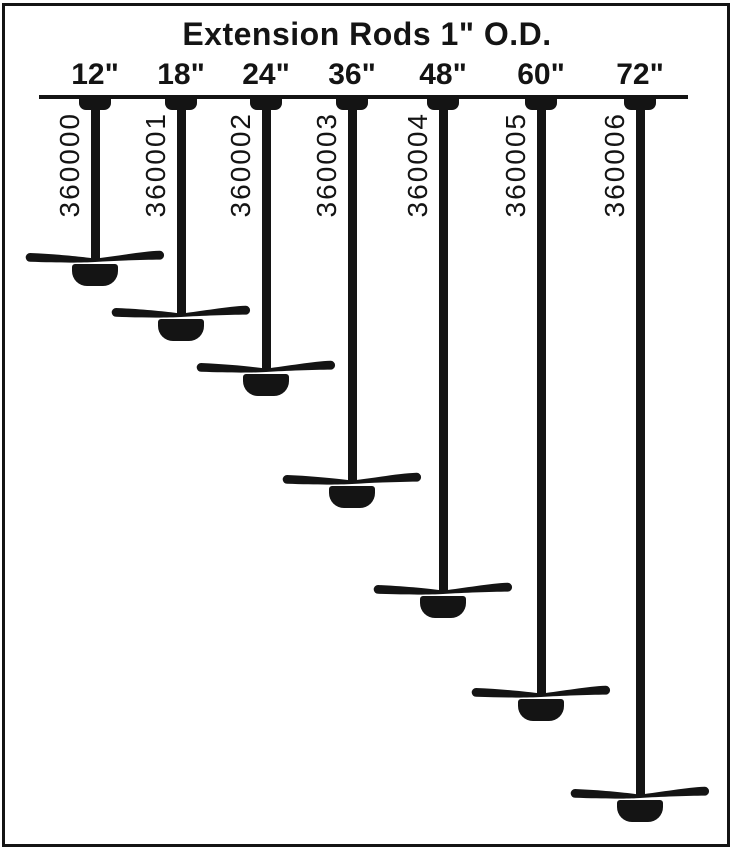  Describe the element at coordinates (69, 165) in the screenshot. I see `rod-part-number: 360000` at that location.